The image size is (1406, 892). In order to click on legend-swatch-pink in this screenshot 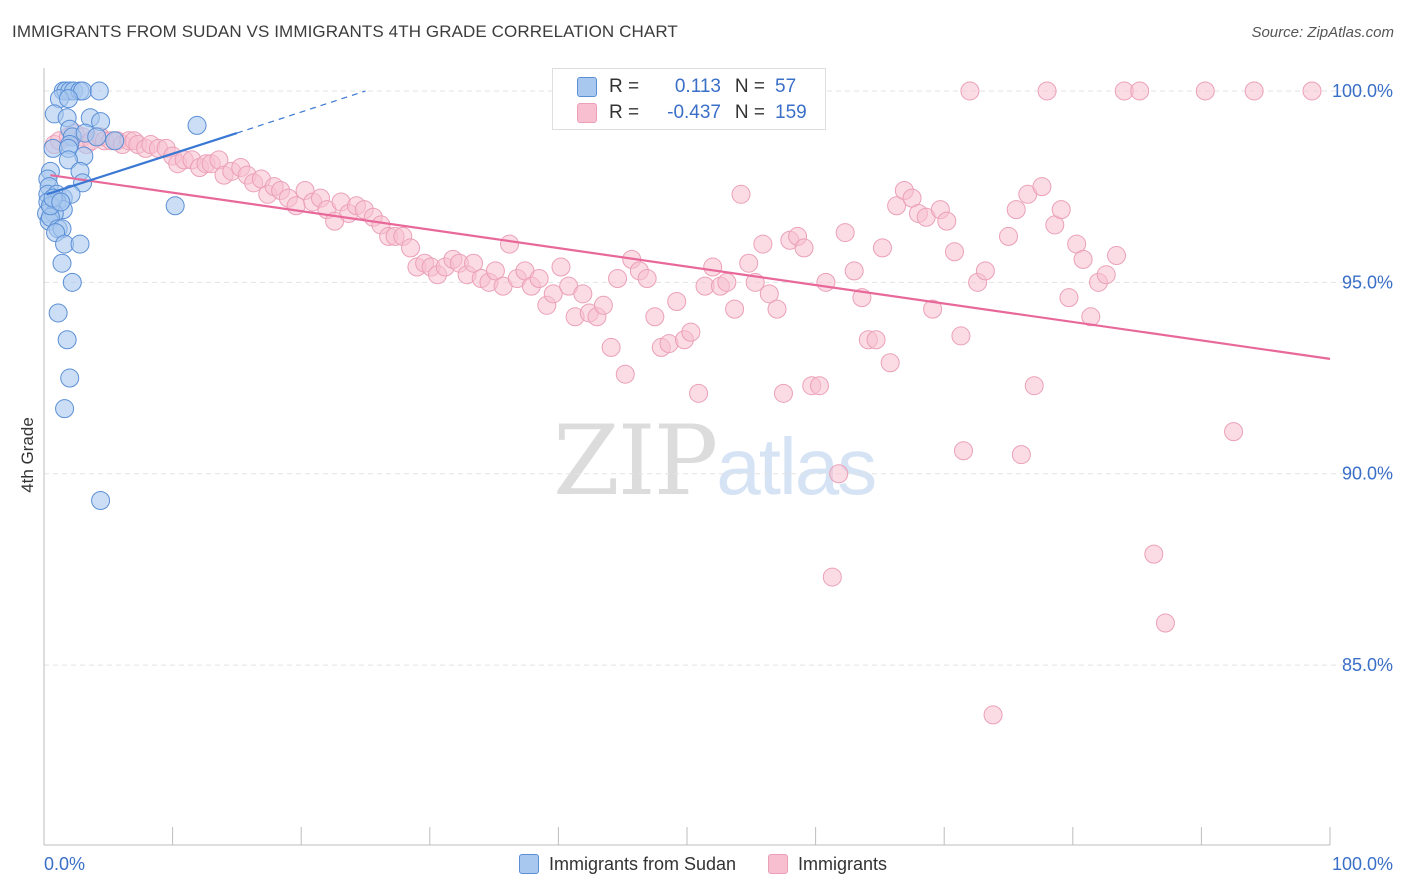, I will do `click(587, 113)`.